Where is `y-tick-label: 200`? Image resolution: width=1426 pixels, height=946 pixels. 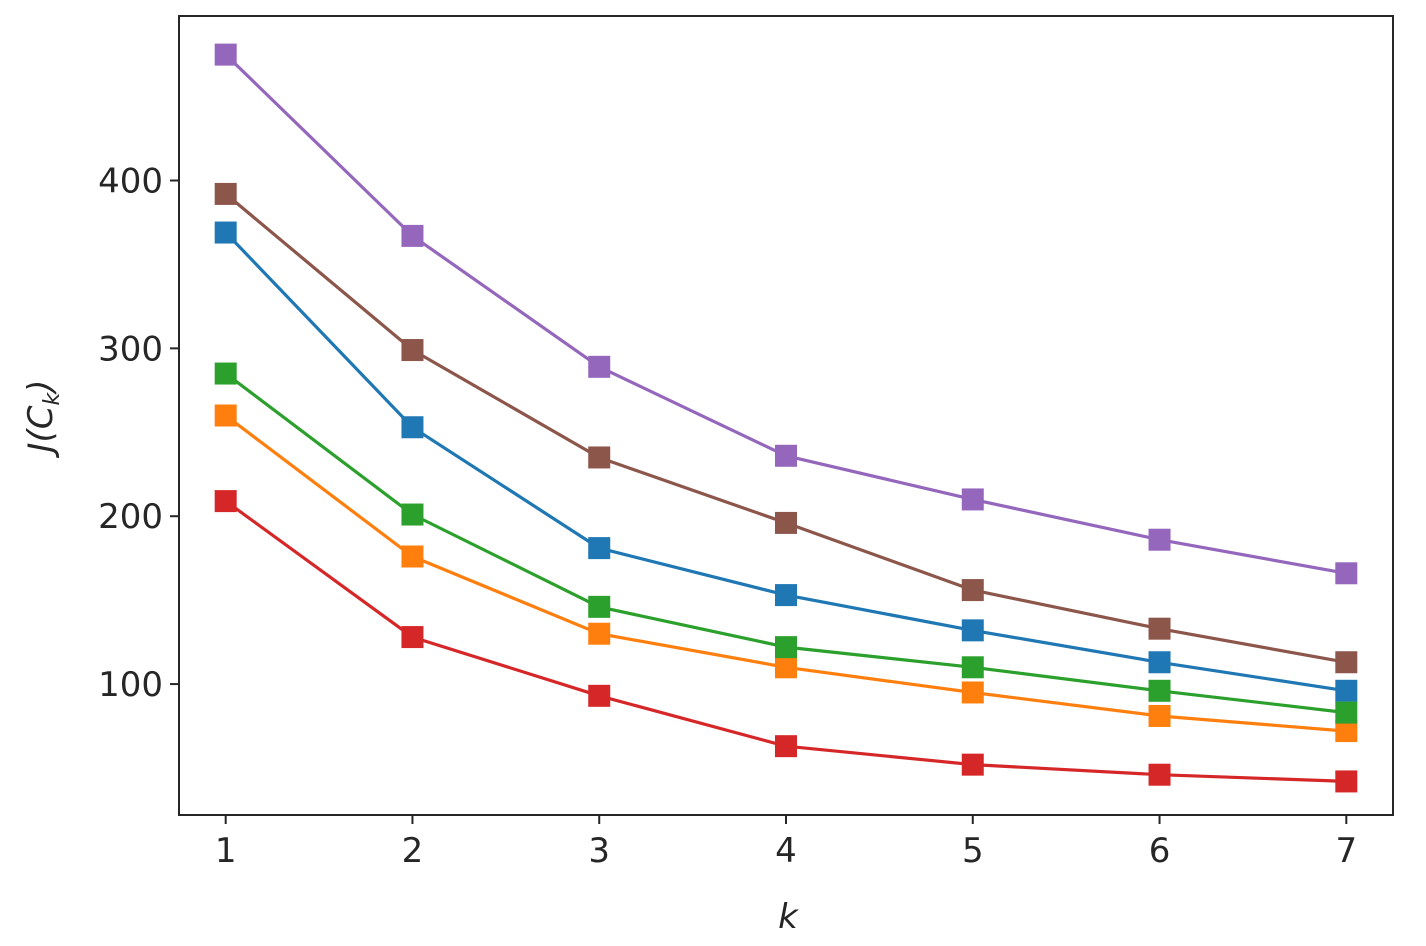
y-tick-label: 200 is located at coordinates (130, 517).